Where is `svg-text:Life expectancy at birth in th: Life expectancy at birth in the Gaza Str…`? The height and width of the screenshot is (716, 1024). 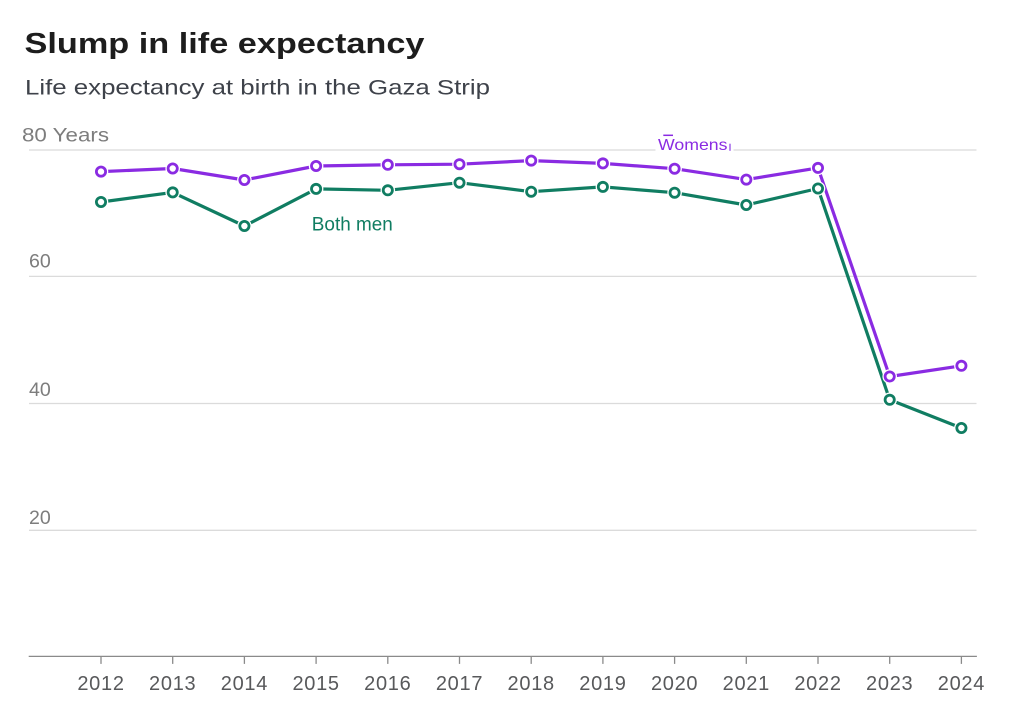 svg-text:Life expectancy at birth in th: Life expectancy at birth in the Gaza Str… is located at coordinates (257, 88).